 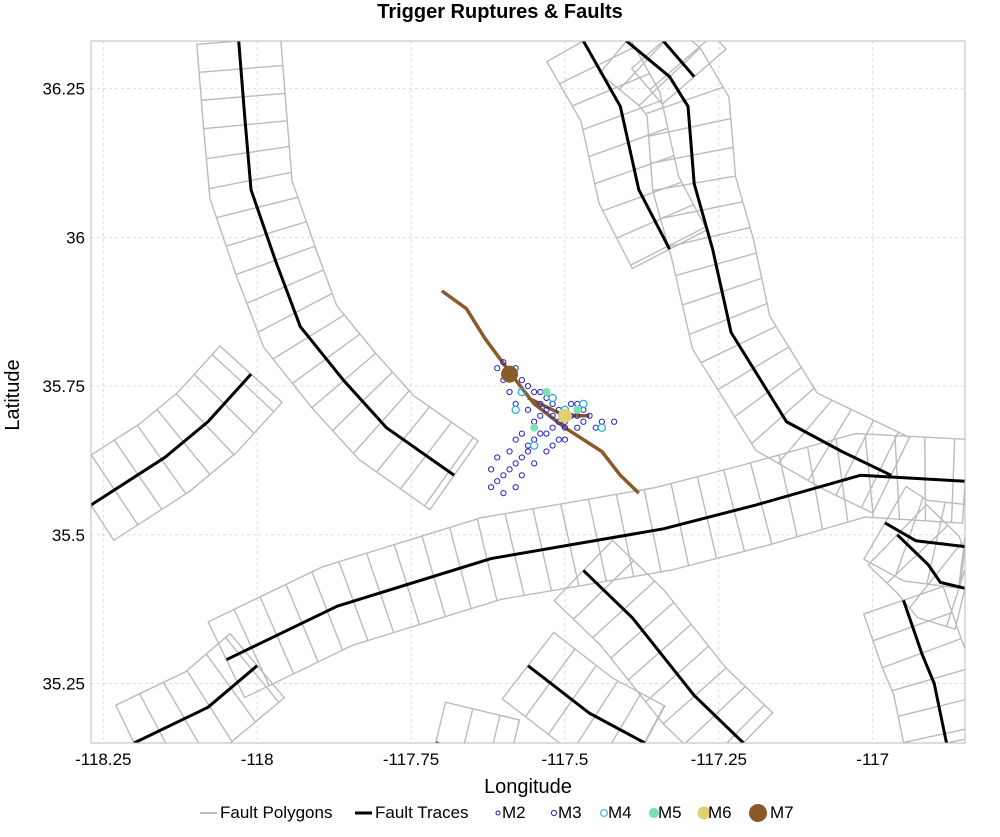 I want to click on chart-title: Trigger Ruptures & Faults, so click(x=500, y=12).